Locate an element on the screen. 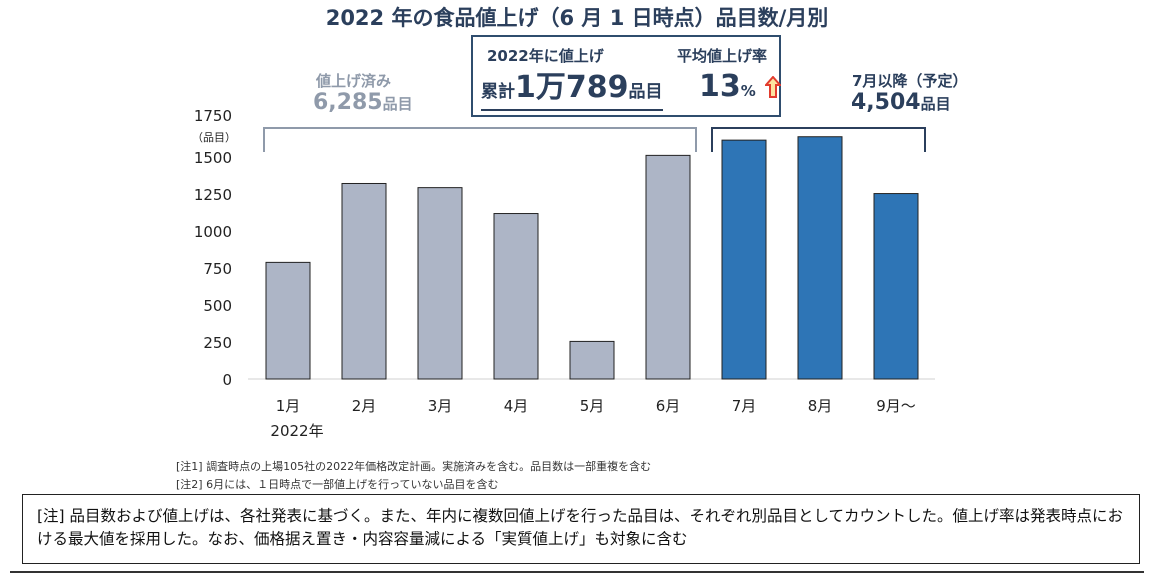 This screenshot has width=1154, height=574. planned-bracket is located at coordinates (818, 139).